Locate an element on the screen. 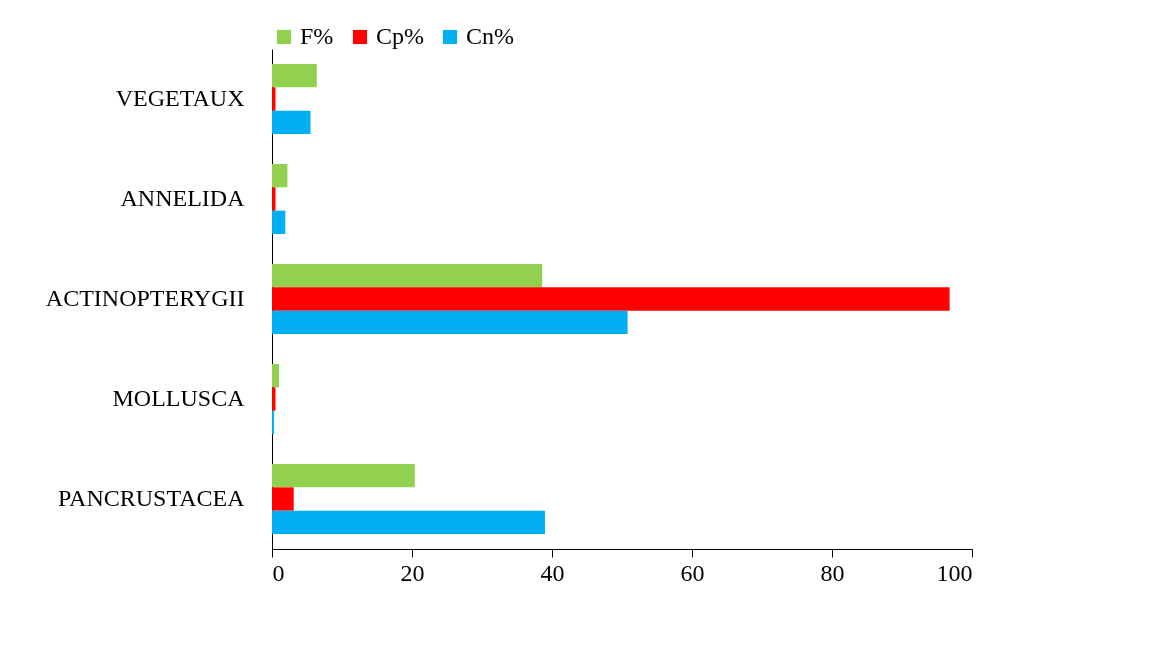 This screenshot has width=1163, height=662. y-tick-label: MOLLUSCA is located at coordinates (179, 398).